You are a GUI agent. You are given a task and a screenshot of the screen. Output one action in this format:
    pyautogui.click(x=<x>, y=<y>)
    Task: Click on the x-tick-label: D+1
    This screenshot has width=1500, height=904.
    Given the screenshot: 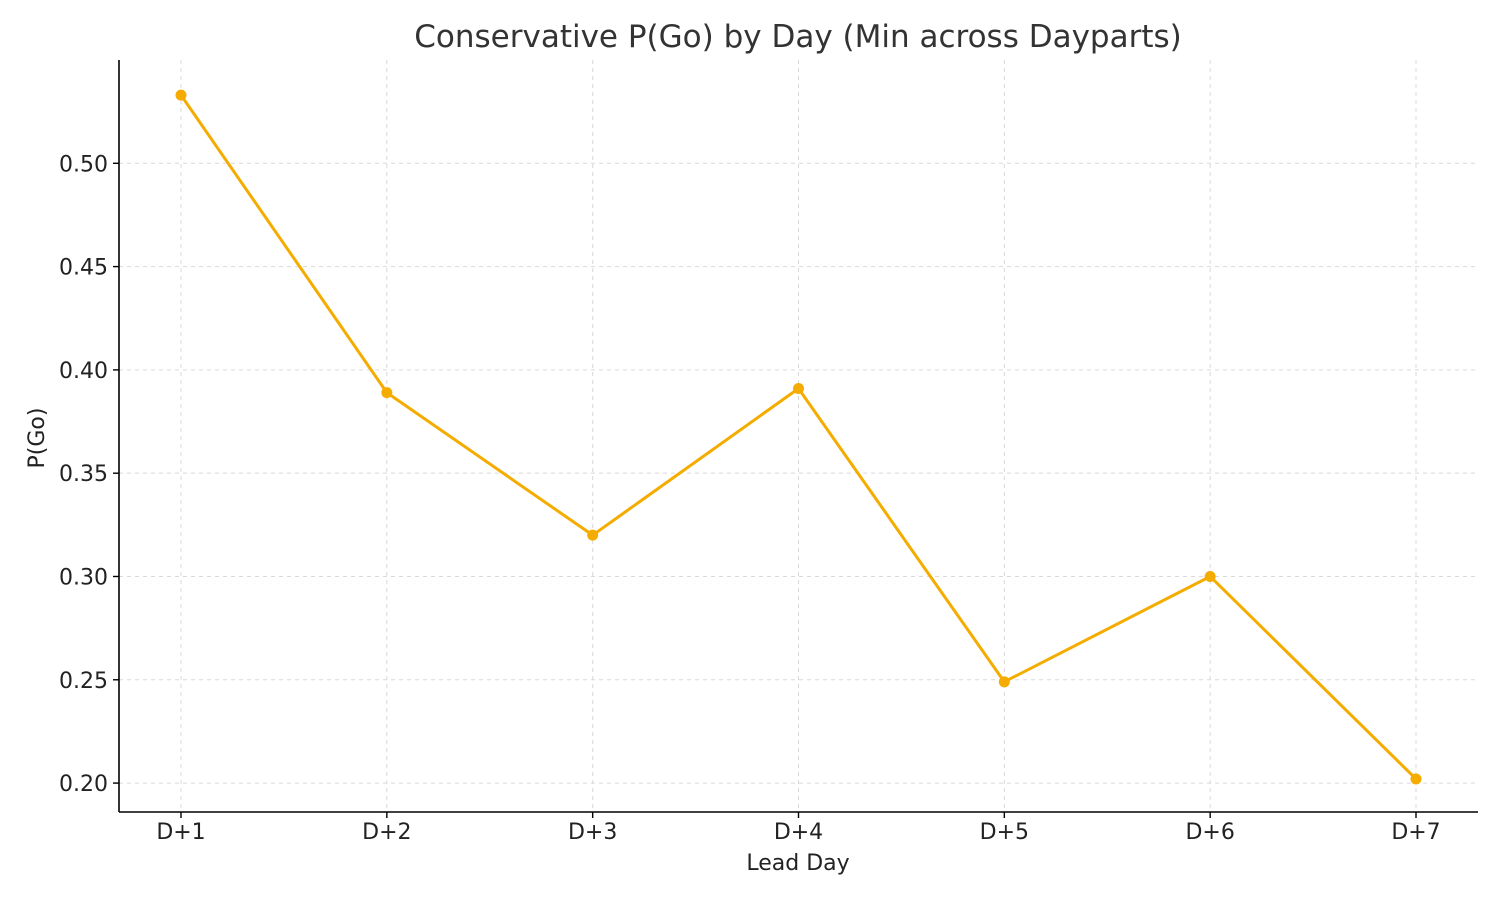 What is the action you would take?
    pyautogui.click(x=180, y=832)
    